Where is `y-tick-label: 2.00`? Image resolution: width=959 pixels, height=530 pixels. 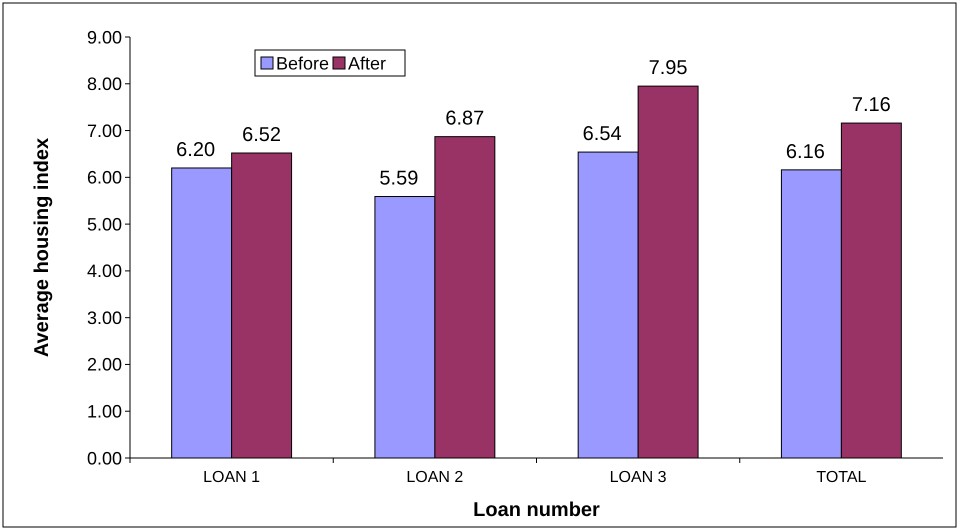 y-tick-label: 2.00 is located at coordinates (104, 364).